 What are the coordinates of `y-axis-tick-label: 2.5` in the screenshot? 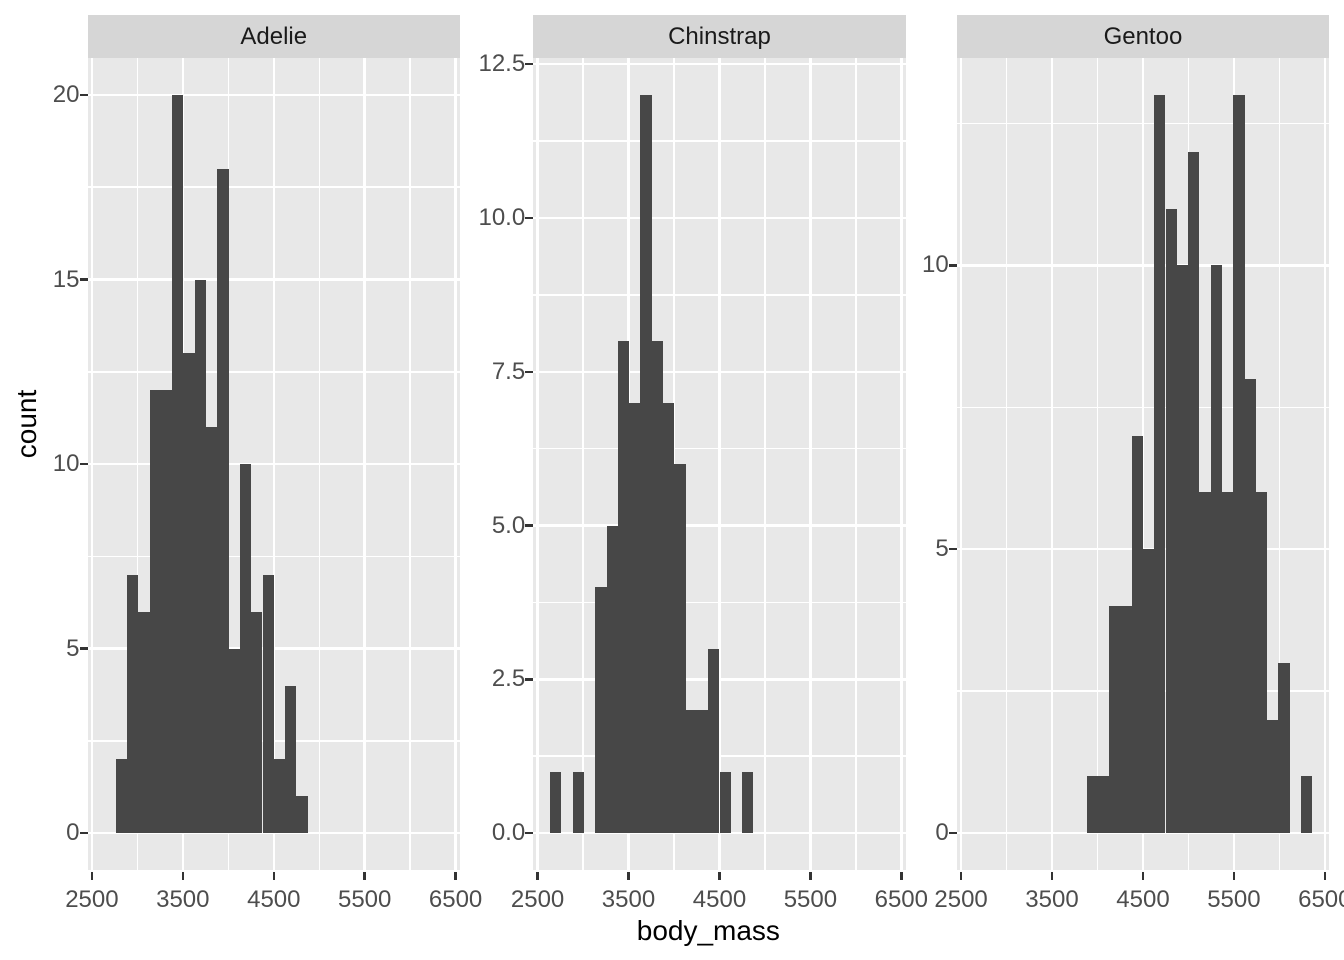 It's located at (508, 679).